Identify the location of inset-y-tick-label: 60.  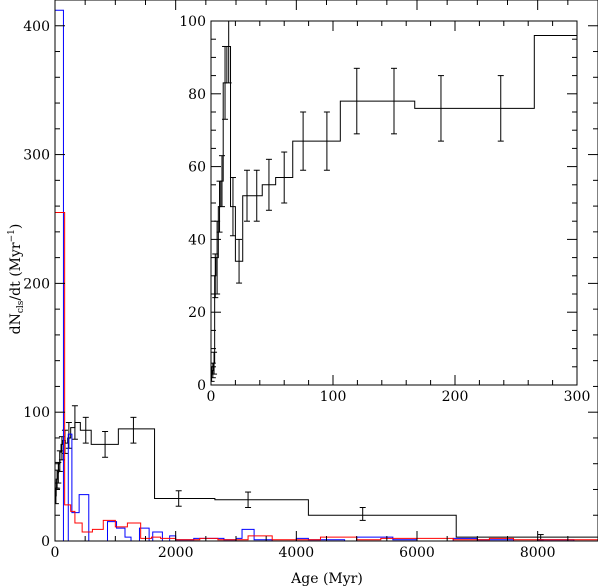
(197, 168).